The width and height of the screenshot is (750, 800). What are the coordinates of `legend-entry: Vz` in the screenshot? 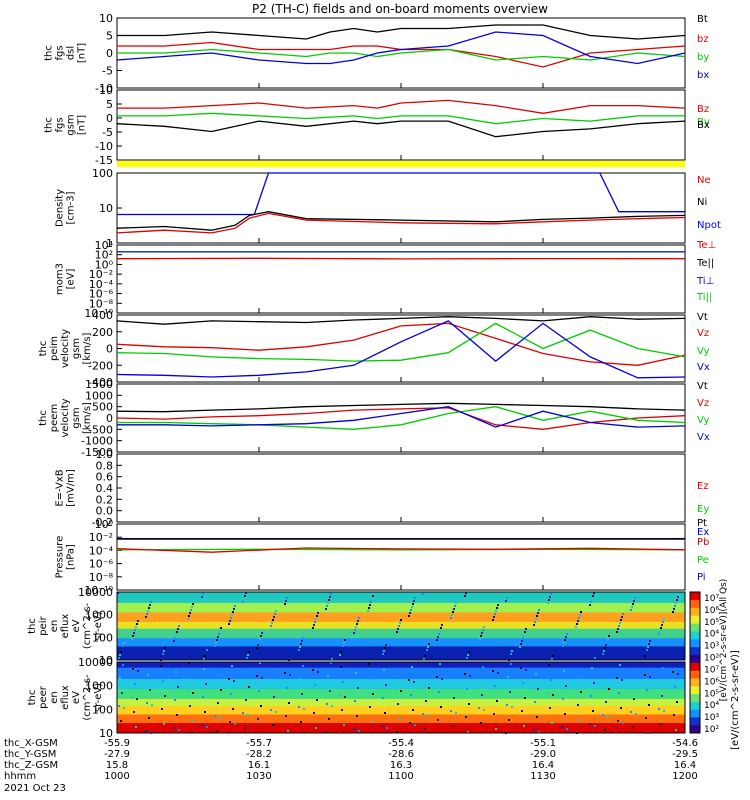 It's located at (703, 403).